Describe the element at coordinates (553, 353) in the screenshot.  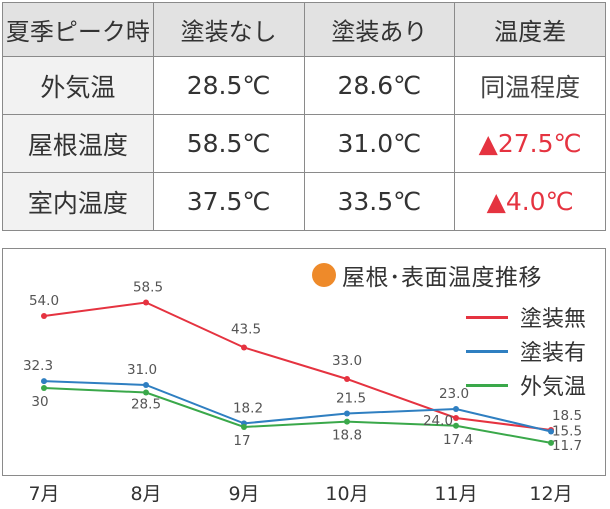
I see `legend-label: 塗装有` at that location.